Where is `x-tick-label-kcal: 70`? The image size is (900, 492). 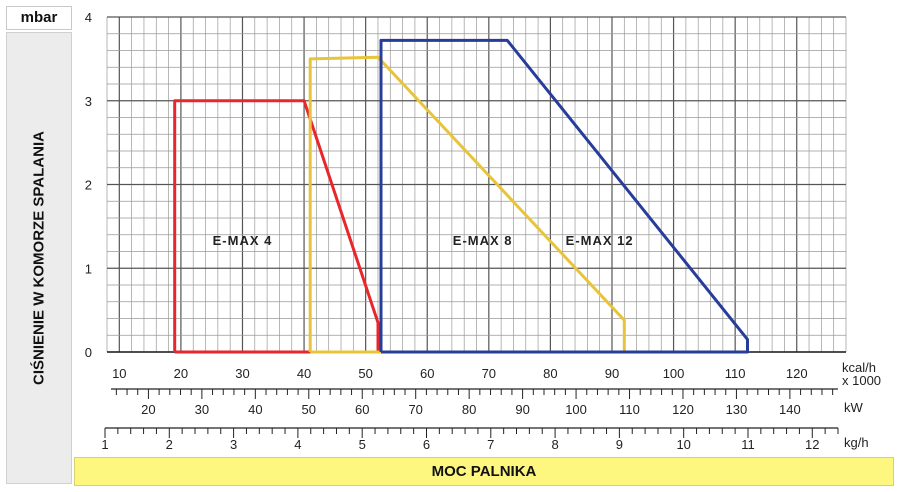
x-tick-label-kcal: 70 is located at coordinates (489, 373).